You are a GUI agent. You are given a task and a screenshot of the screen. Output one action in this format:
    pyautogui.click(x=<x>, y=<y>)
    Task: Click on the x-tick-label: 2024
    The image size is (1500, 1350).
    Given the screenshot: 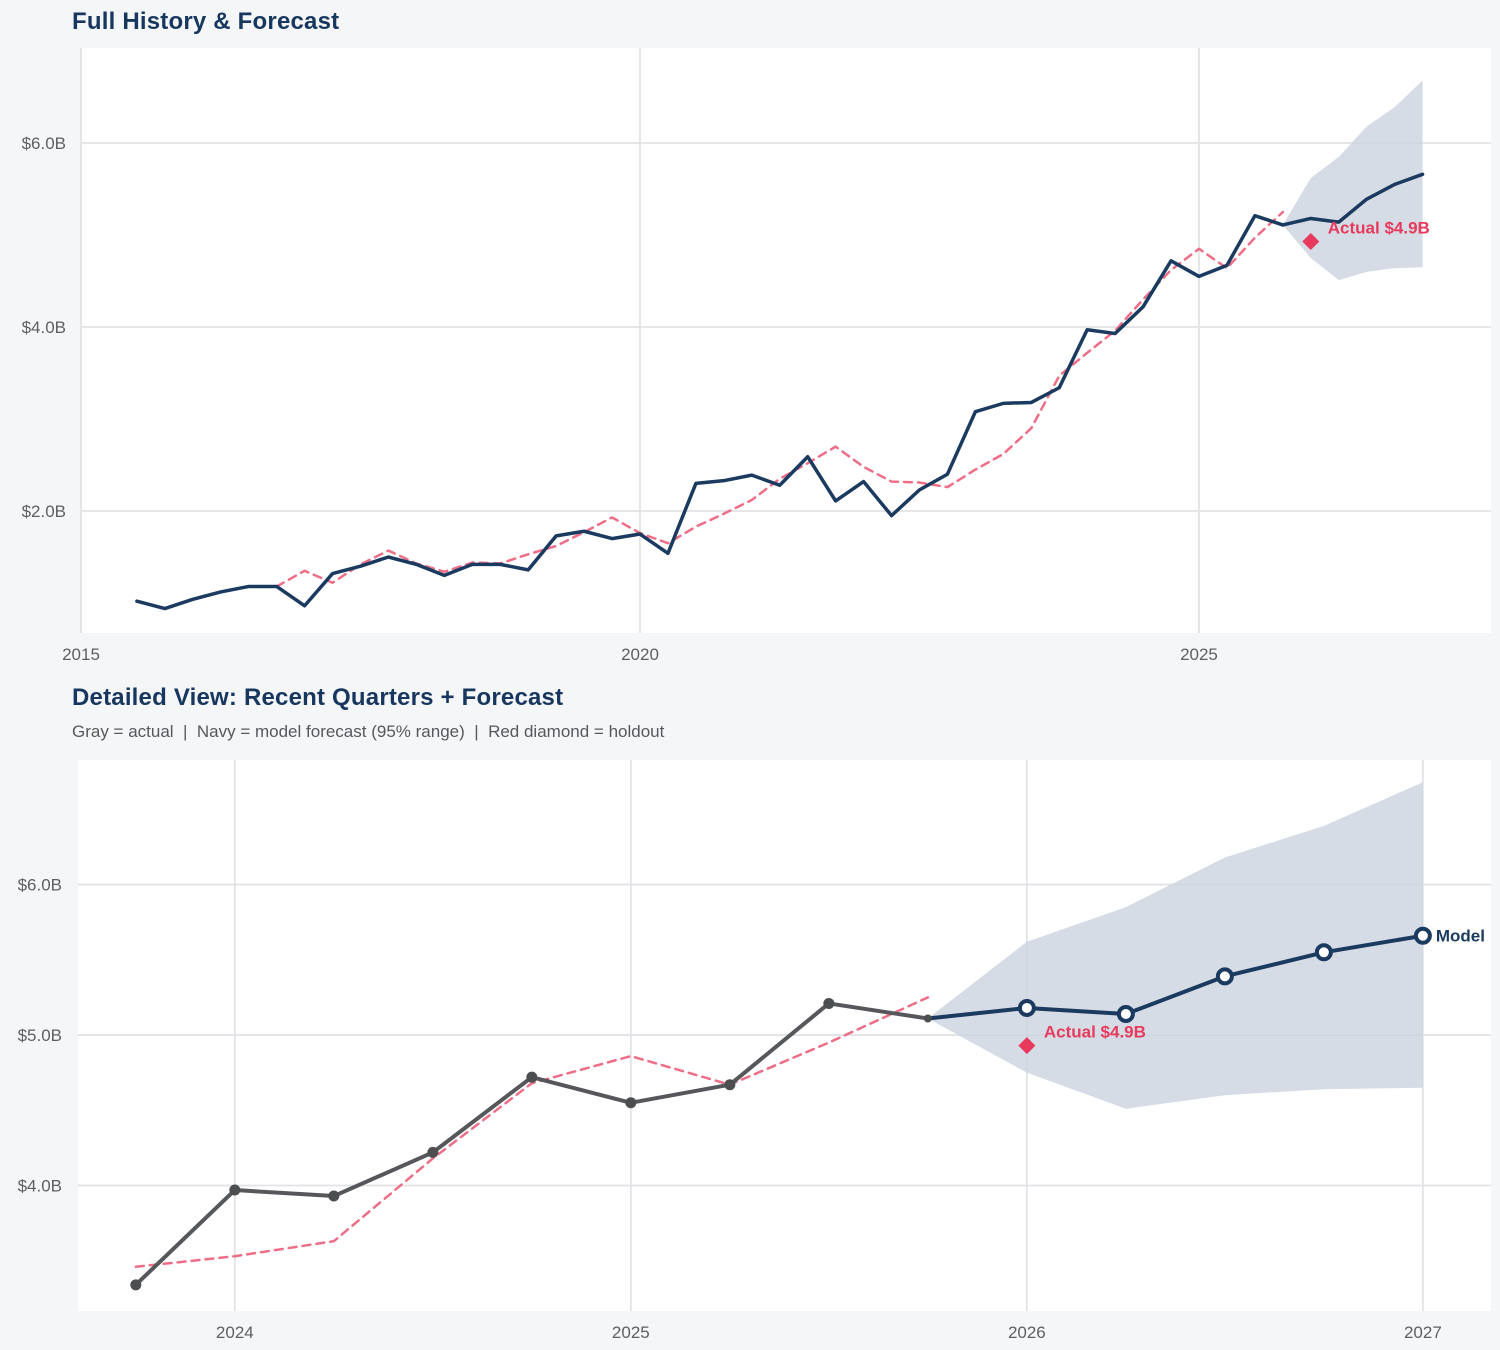 What is the action you would take?
    pyautogui.click(x=235, y=1332)
    